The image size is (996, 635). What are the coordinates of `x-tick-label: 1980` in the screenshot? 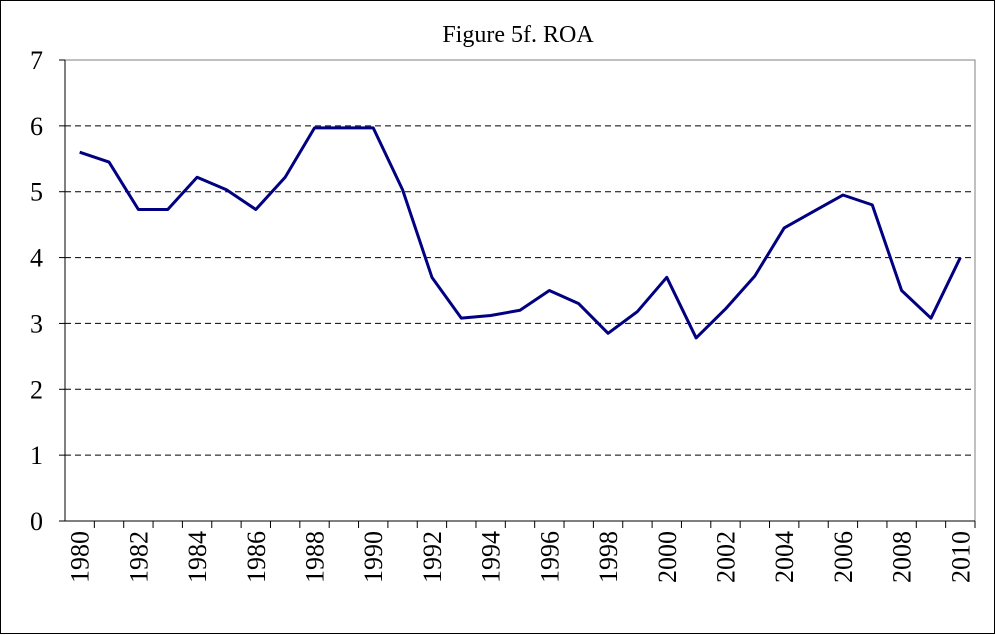 It's located at (80, 557).